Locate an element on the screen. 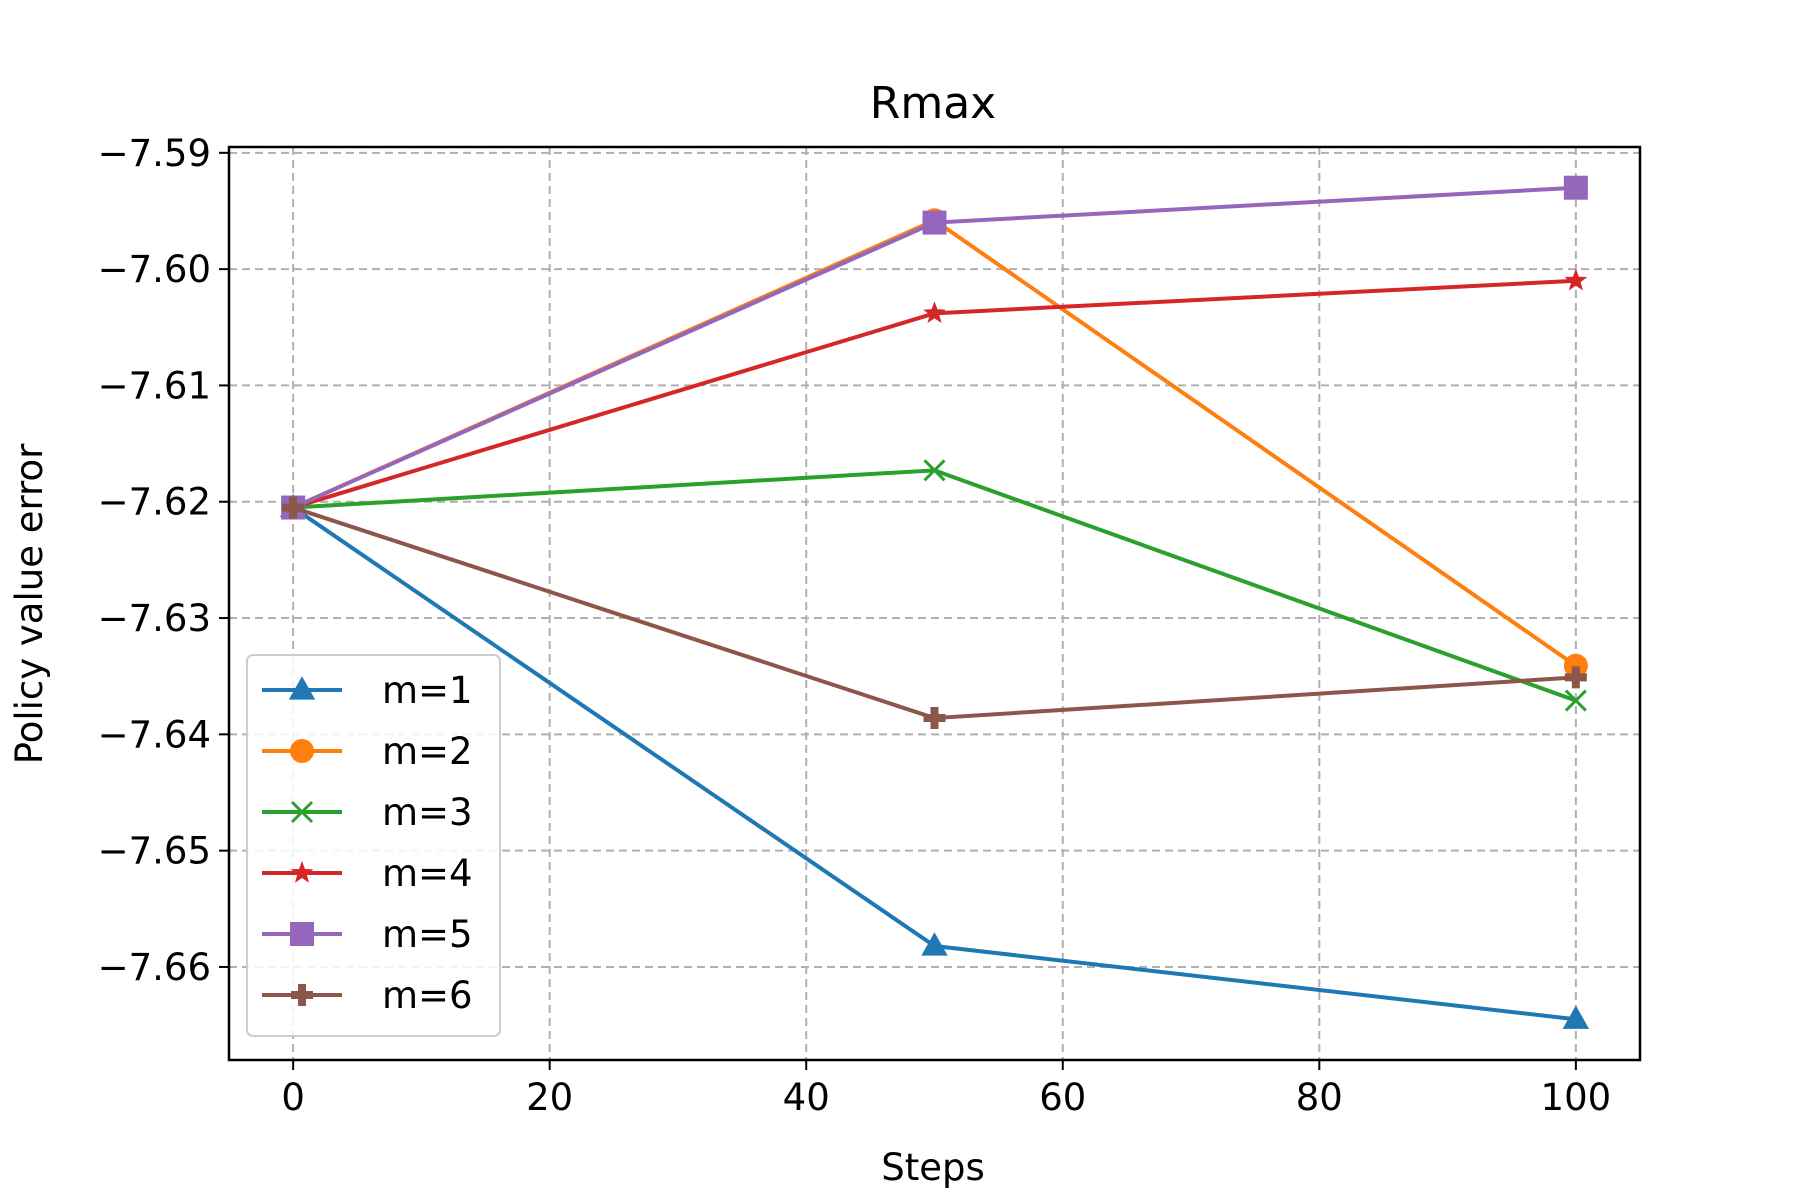  x-tick-label: 100 is located at coordinates (1576, 1097).